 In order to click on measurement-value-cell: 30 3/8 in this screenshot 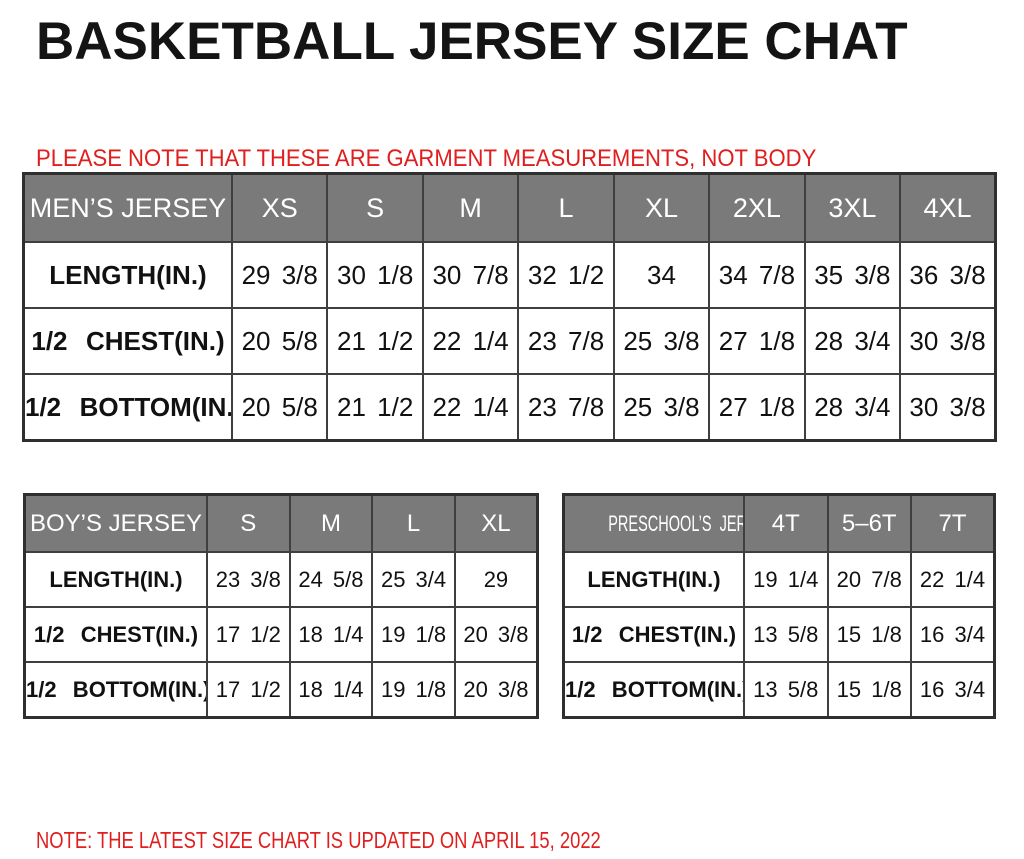, I will do `click(948, 407)`.